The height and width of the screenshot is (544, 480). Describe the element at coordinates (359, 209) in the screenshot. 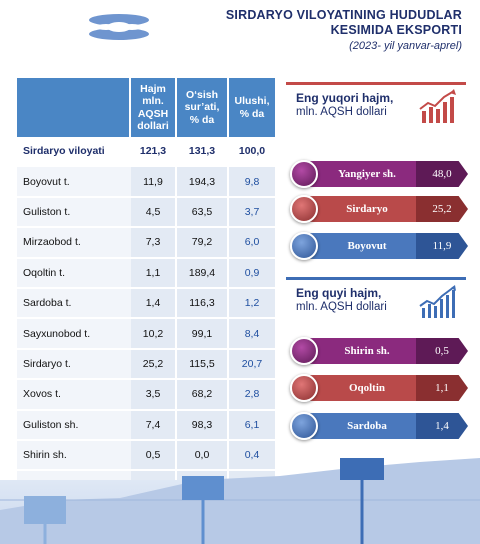

I see `top-item-2-name: Sirdaryo` at that location.